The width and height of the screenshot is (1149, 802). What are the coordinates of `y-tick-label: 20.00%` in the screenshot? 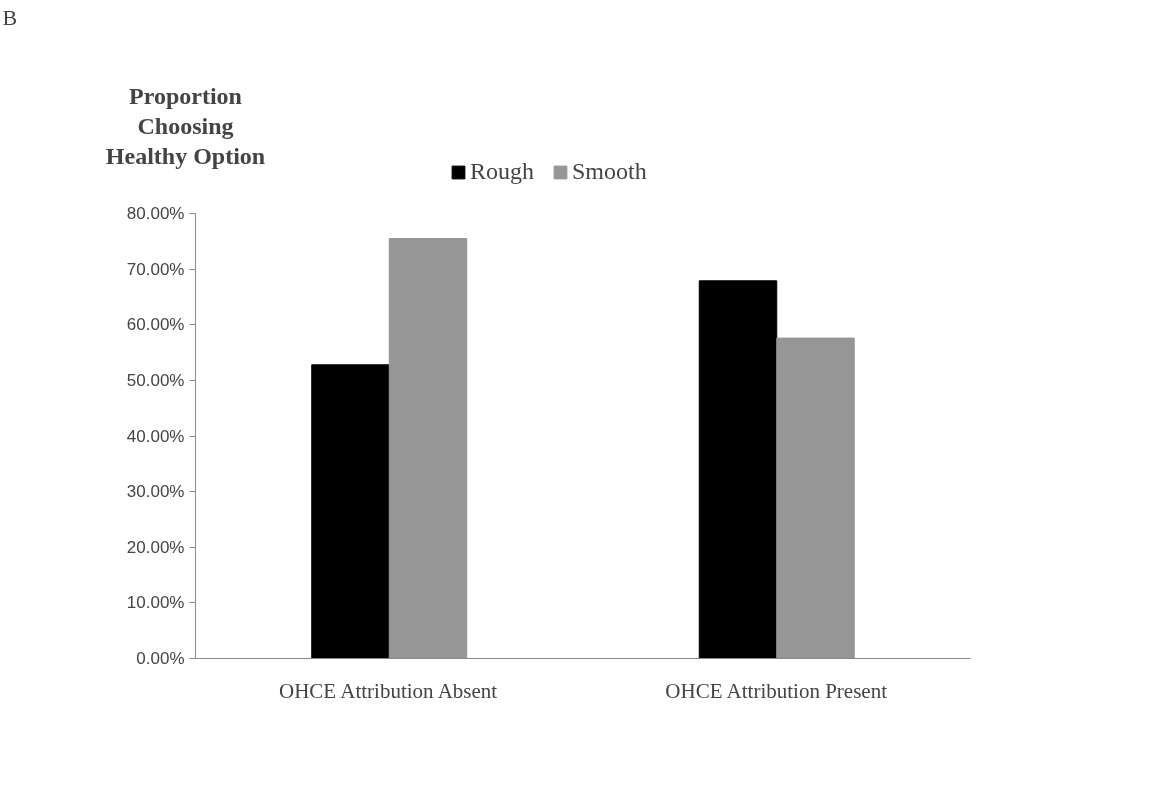 It's located at (155, 547).